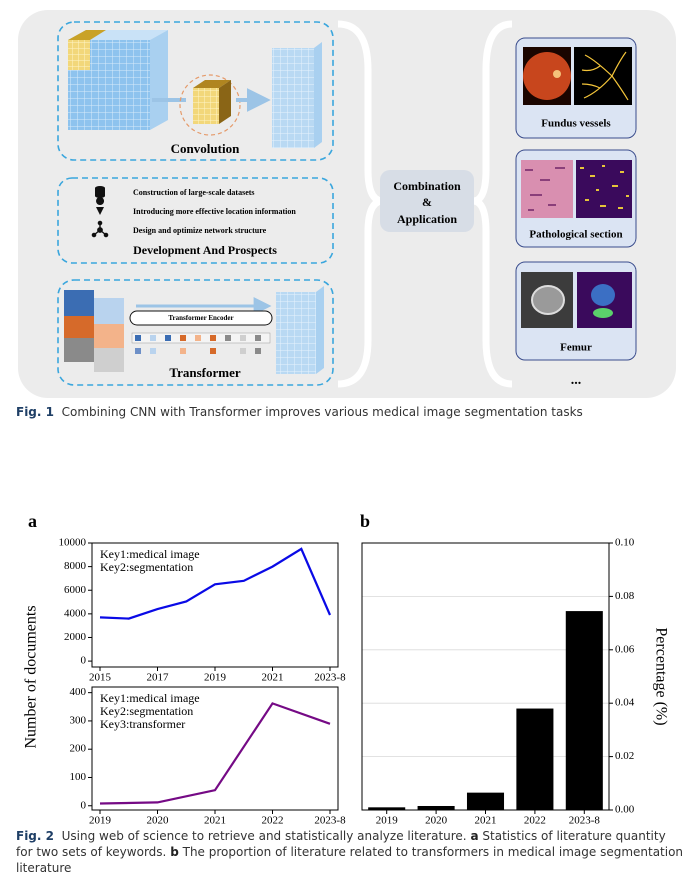  I want to click on y-tick-label: 6000, so click(75, 590).